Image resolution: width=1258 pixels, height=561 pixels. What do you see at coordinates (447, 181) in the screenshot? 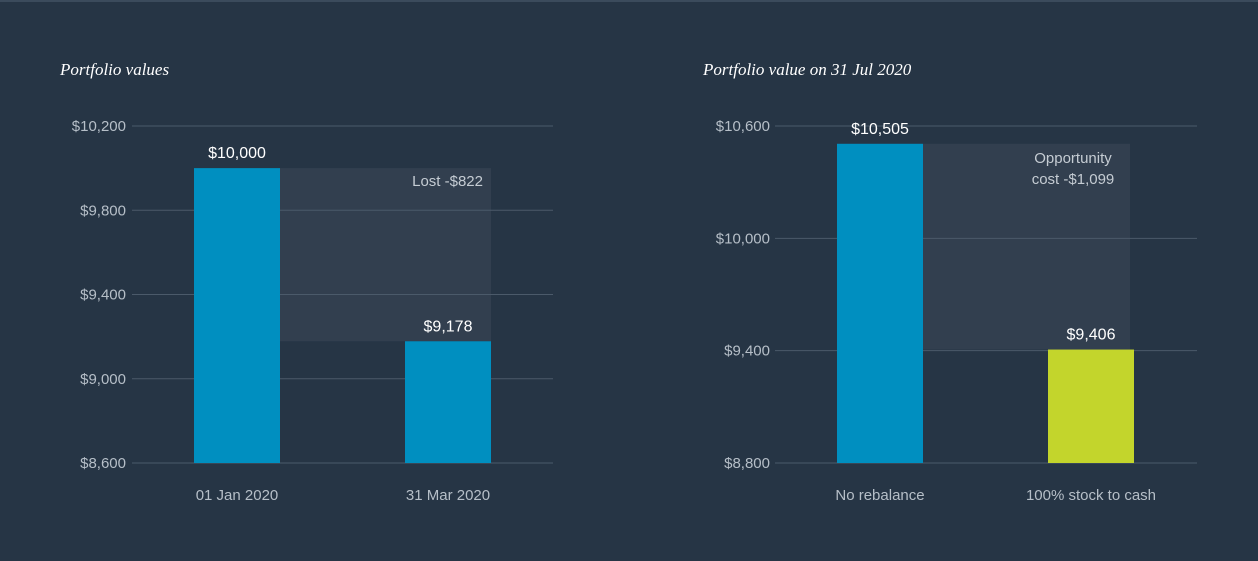
I see `annotation-text: Lost -$822` at bounding box center [447, 181].